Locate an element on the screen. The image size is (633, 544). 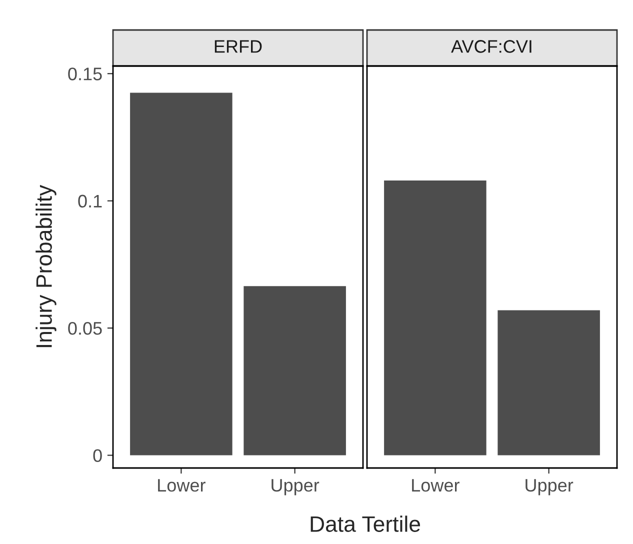
y-tick-label: 0.15 is located at coordinates (85, 74).